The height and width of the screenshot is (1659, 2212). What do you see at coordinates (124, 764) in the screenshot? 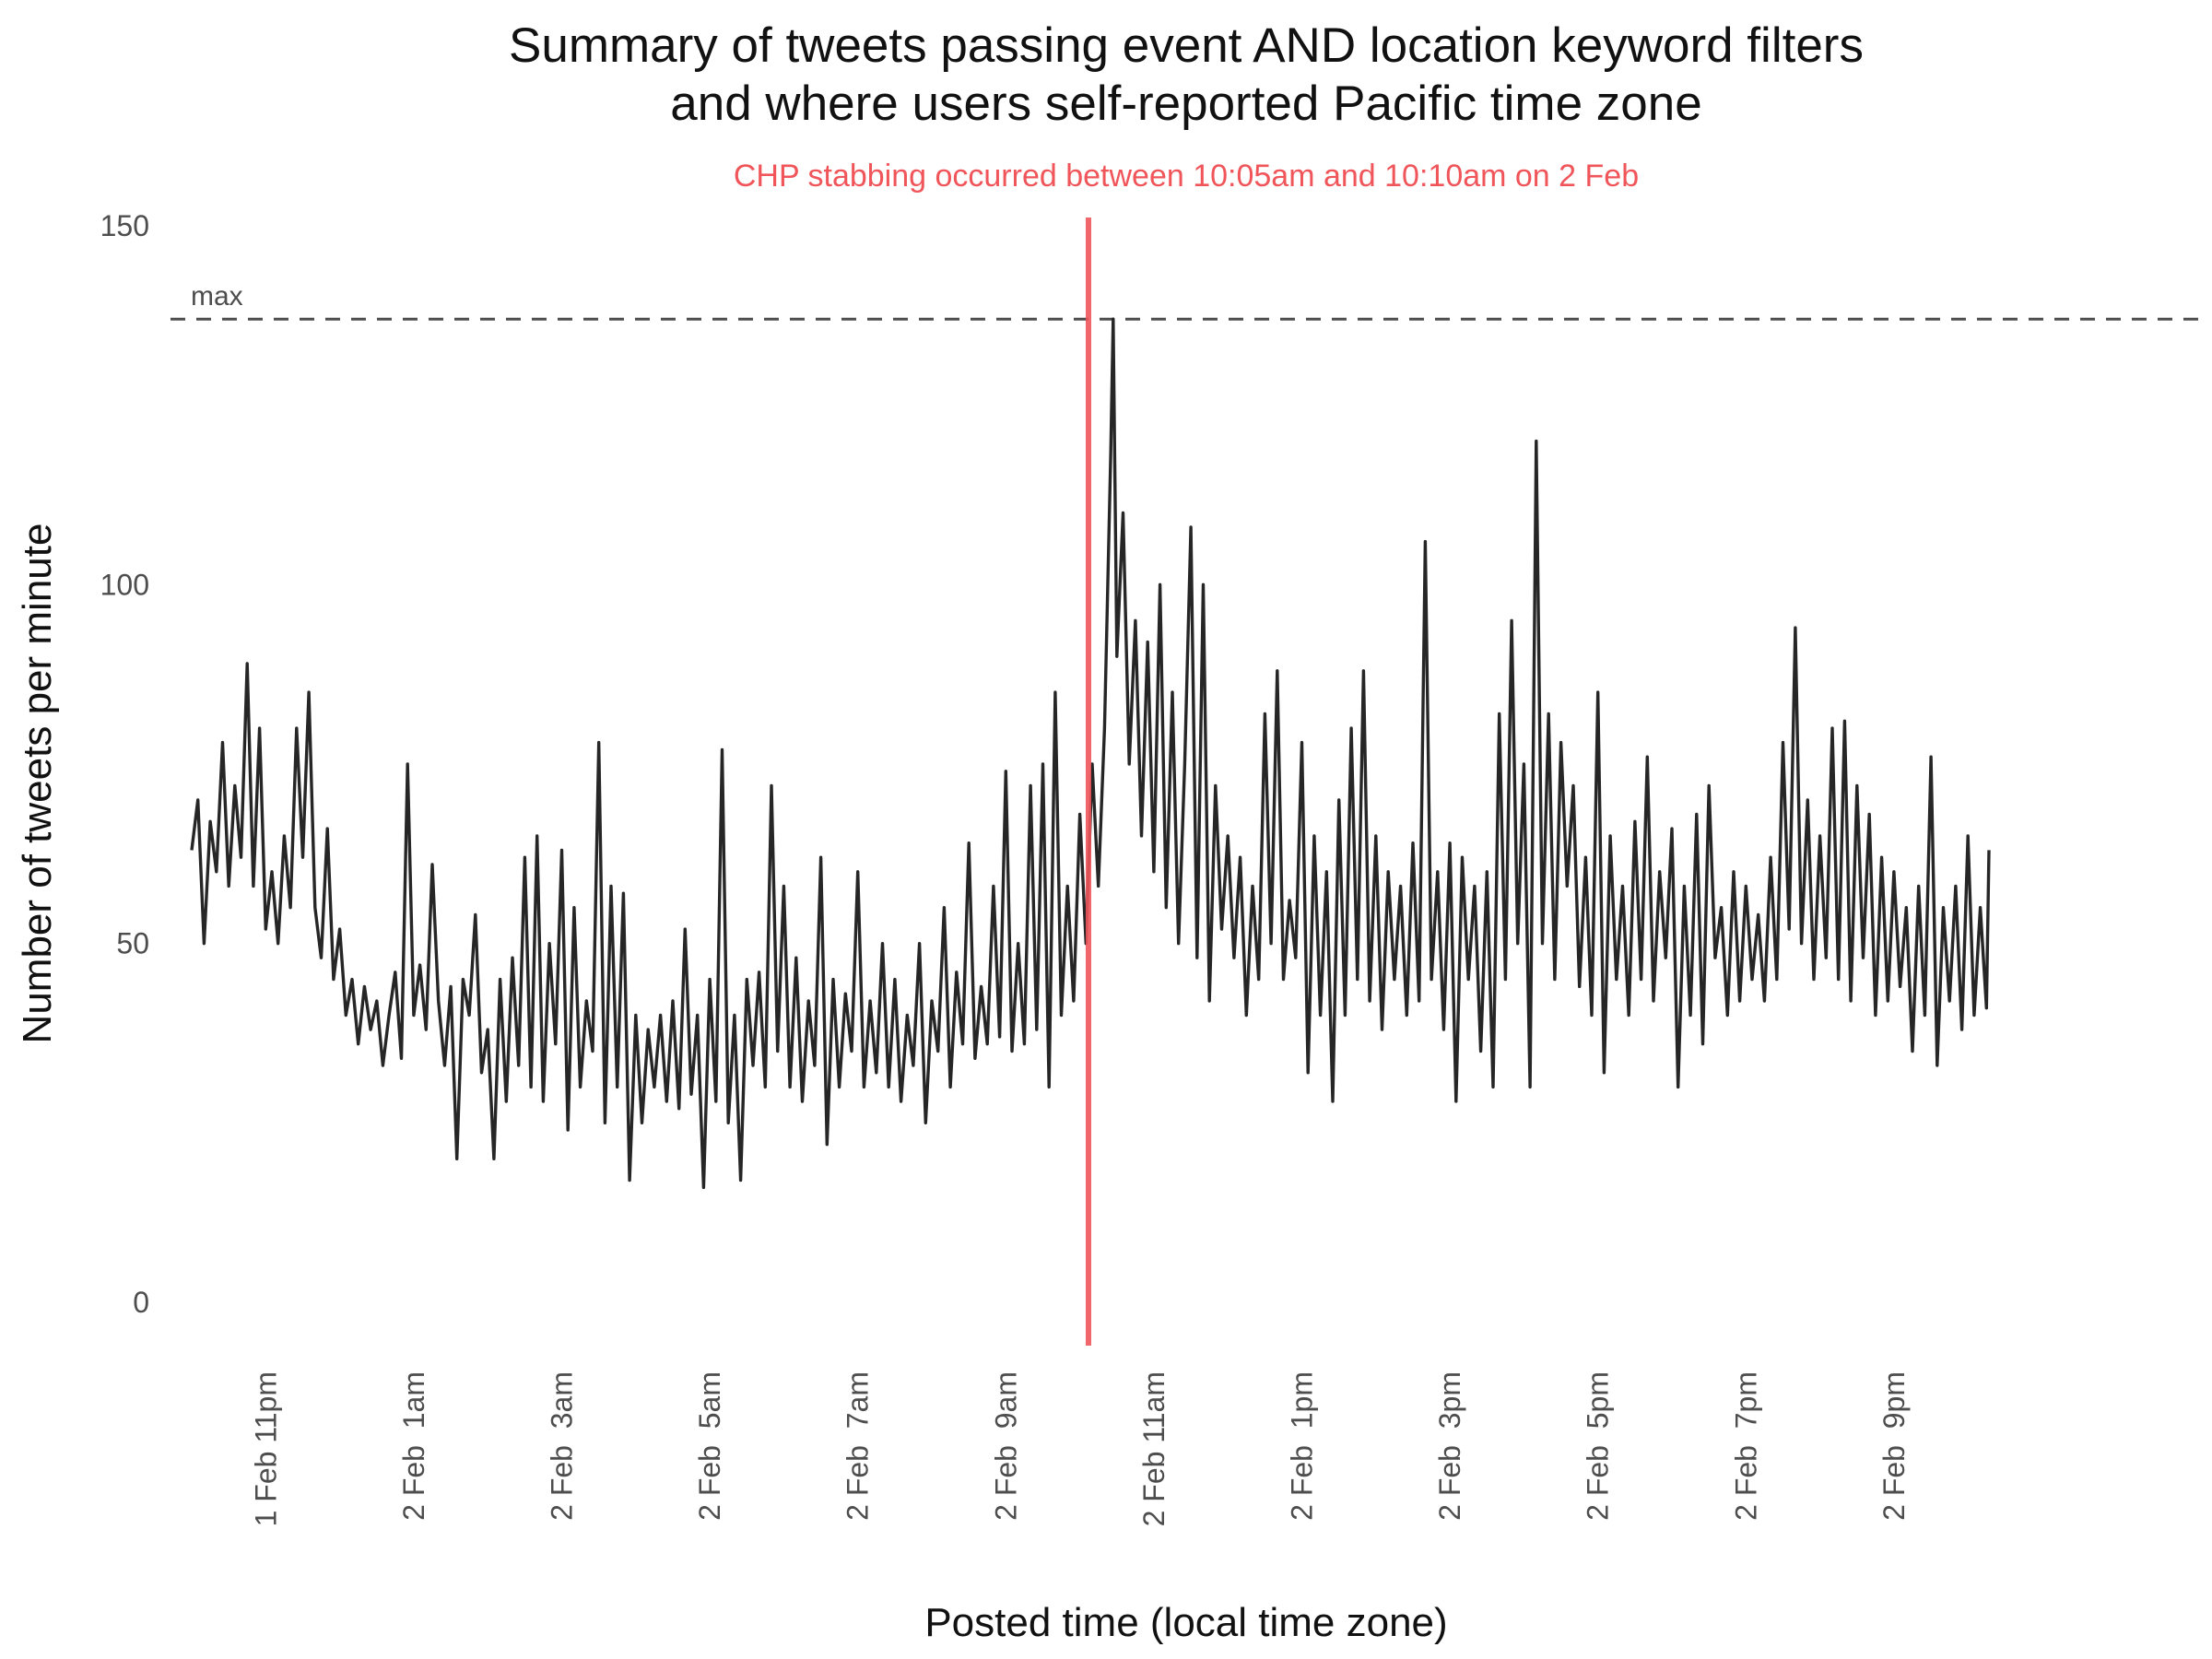
I see `y-axis-ticks: 0 50 100 150` at bounding box center [124, 764].